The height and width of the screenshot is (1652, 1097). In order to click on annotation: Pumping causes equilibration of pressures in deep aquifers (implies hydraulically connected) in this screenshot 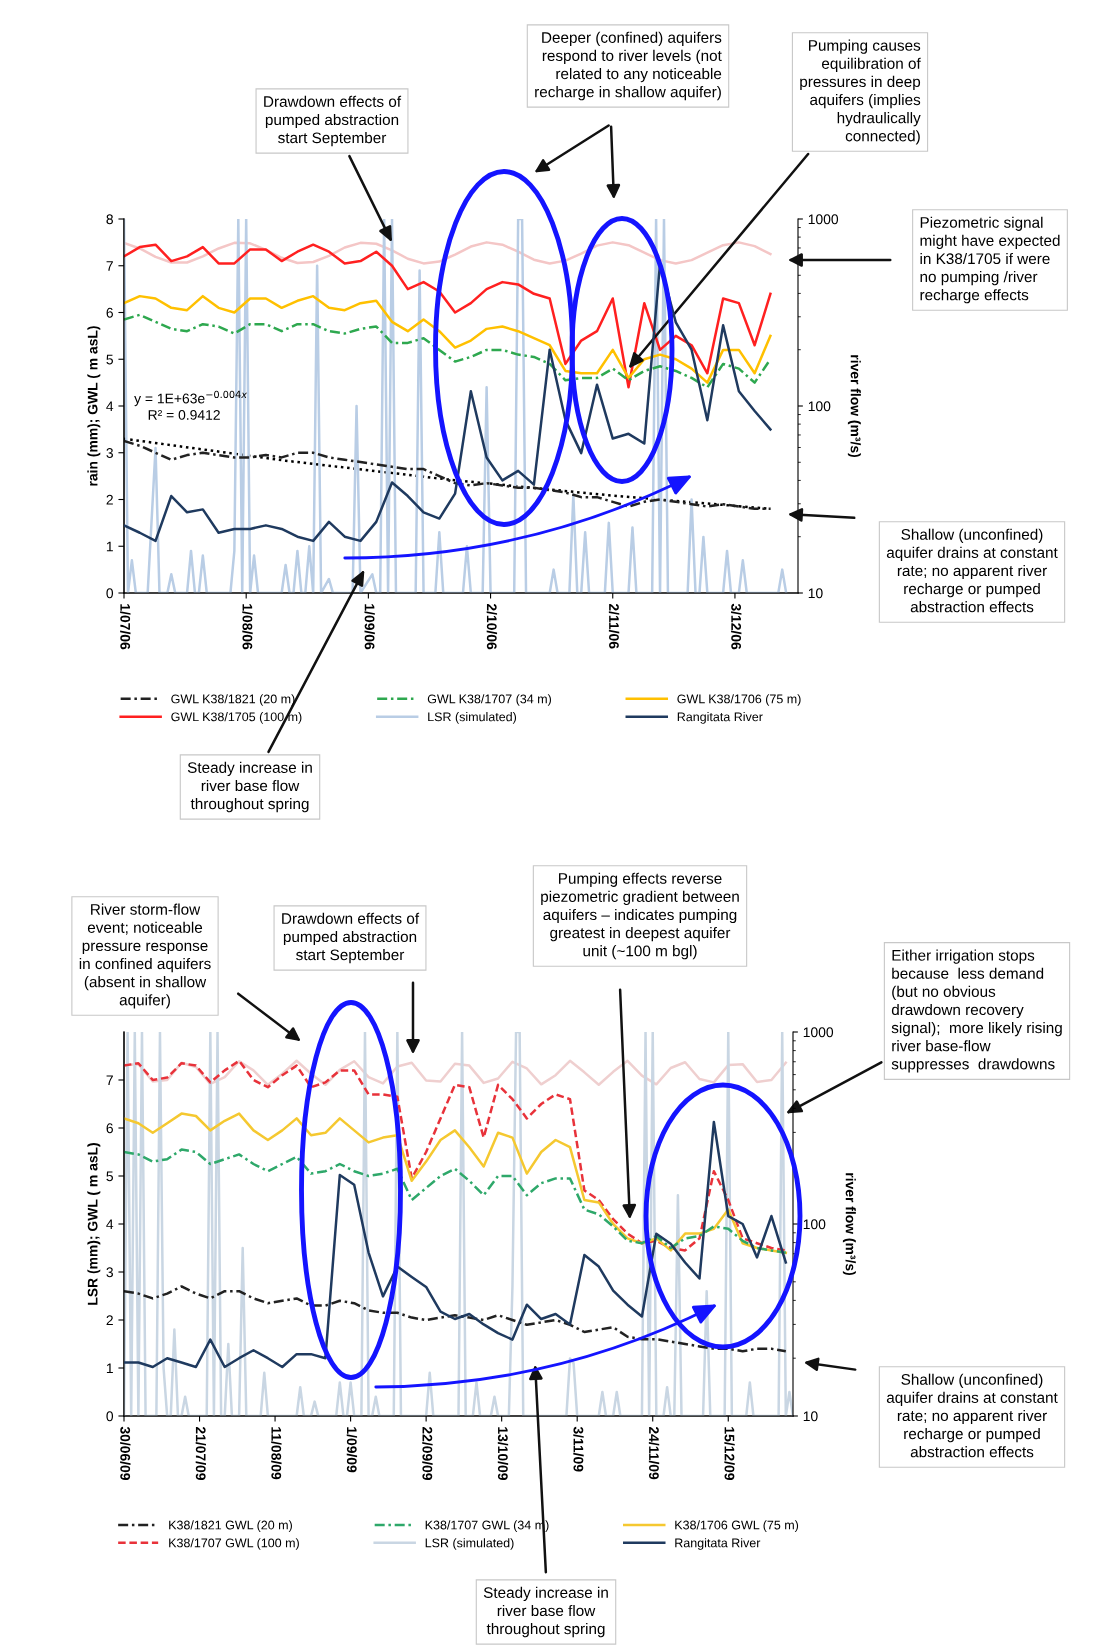, I will do `click(860, 92)`.